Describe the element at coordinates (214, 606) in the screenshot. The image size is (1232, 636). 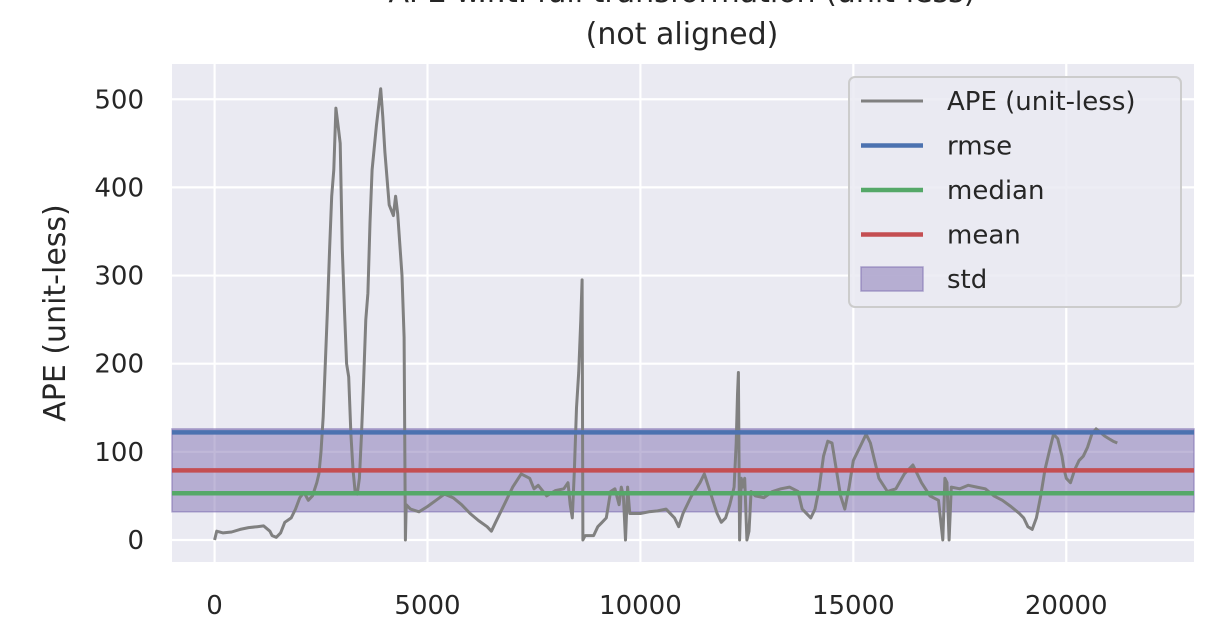
I see `x-tick-label: 0` at that location.